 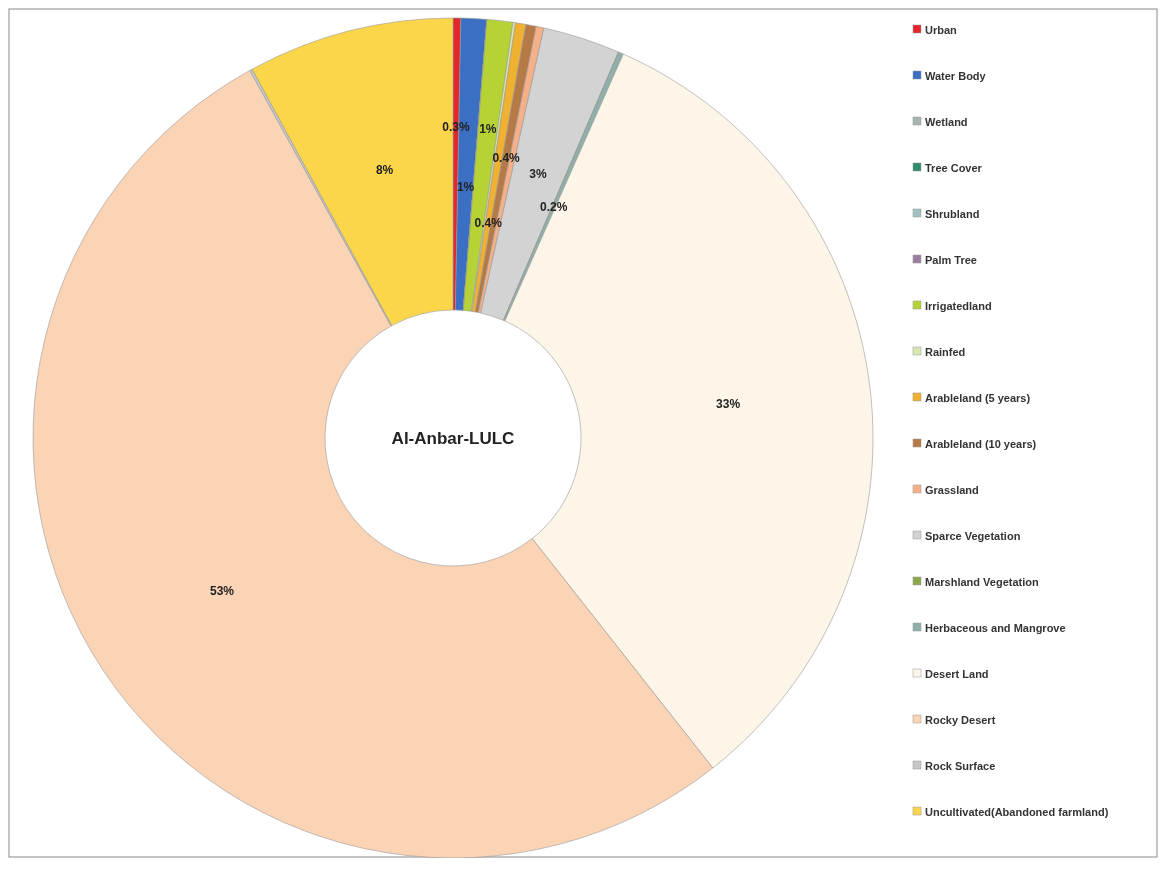 I want to click on legend-label: Rocky Desert, so click(x=960, y=719).